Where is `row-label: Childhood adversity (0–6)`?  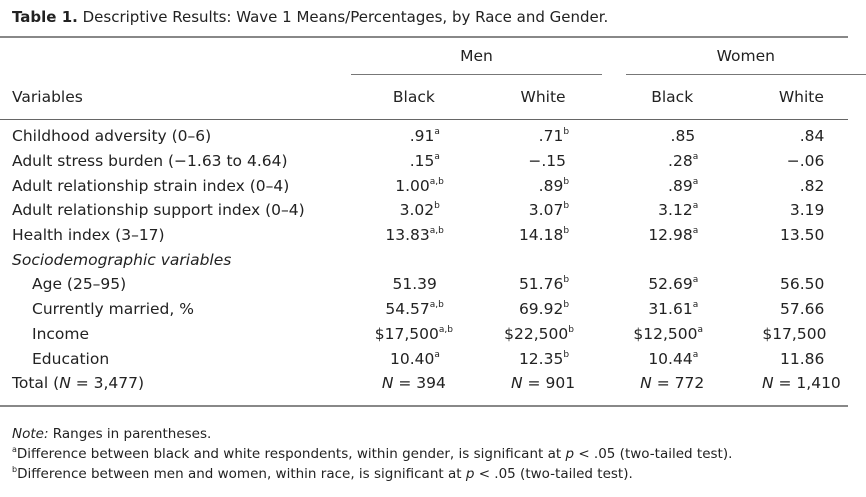
row-label: Childhood adversity (0–6) is located at coordinates (112, 136).